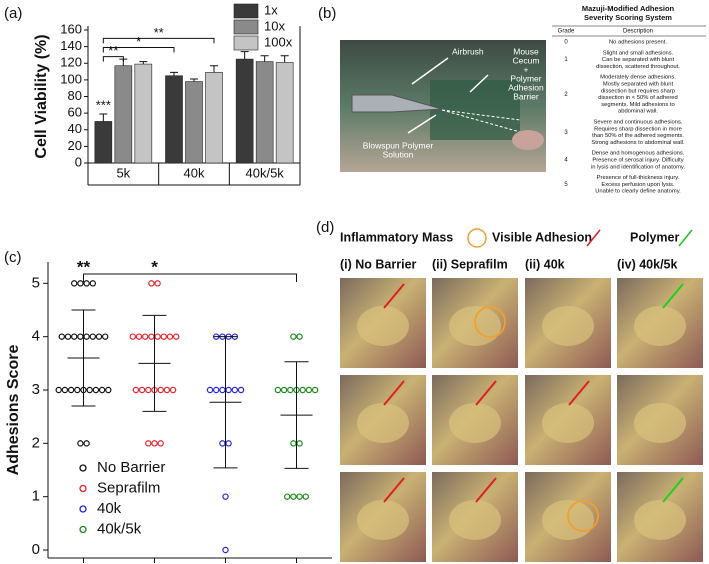  Describe the element at coordinates (477, 238) in the screenshot. I see `legend-circle` at that location.